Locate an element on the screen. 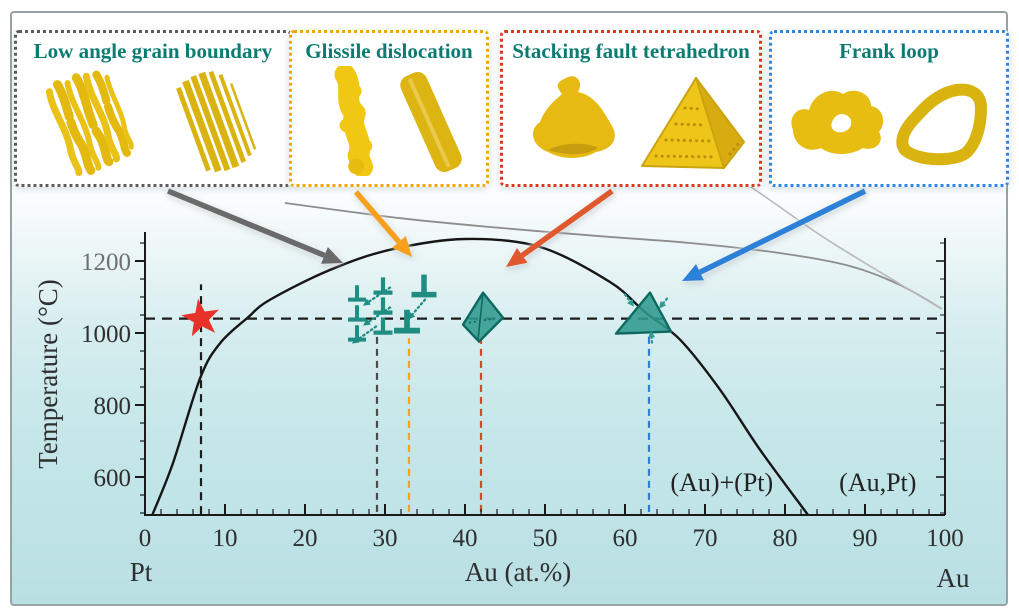 The height and width of the screenshot is (614, 1019). legend-box-low-angle-grain-boundary: Low angle grain boundary is located at coordinates (153, 108).